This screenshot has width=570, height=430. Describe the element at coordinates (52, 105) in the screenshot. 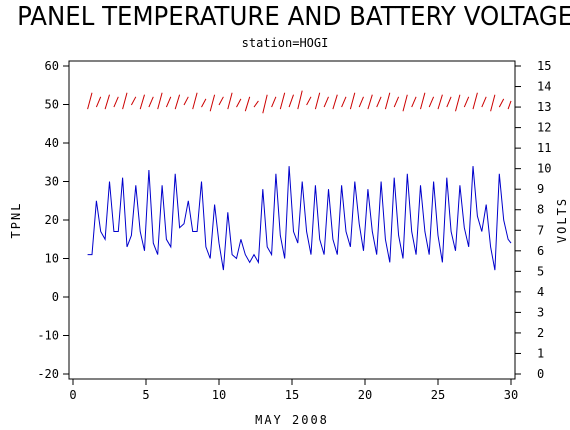

I see `y-left-tick-label: 50` at that location.